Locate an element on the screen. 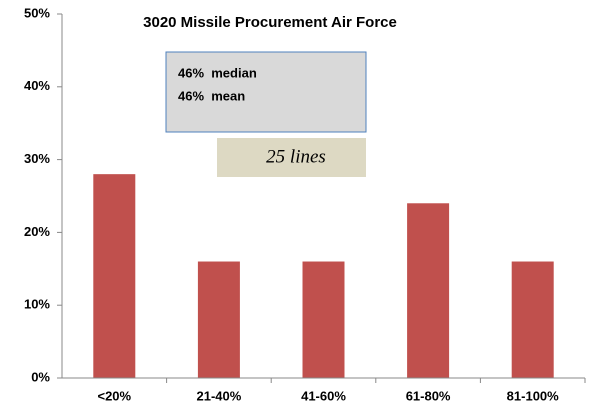  chart-title: 3020 Missile Procurement Air Force is located at coordinates (270, 22).